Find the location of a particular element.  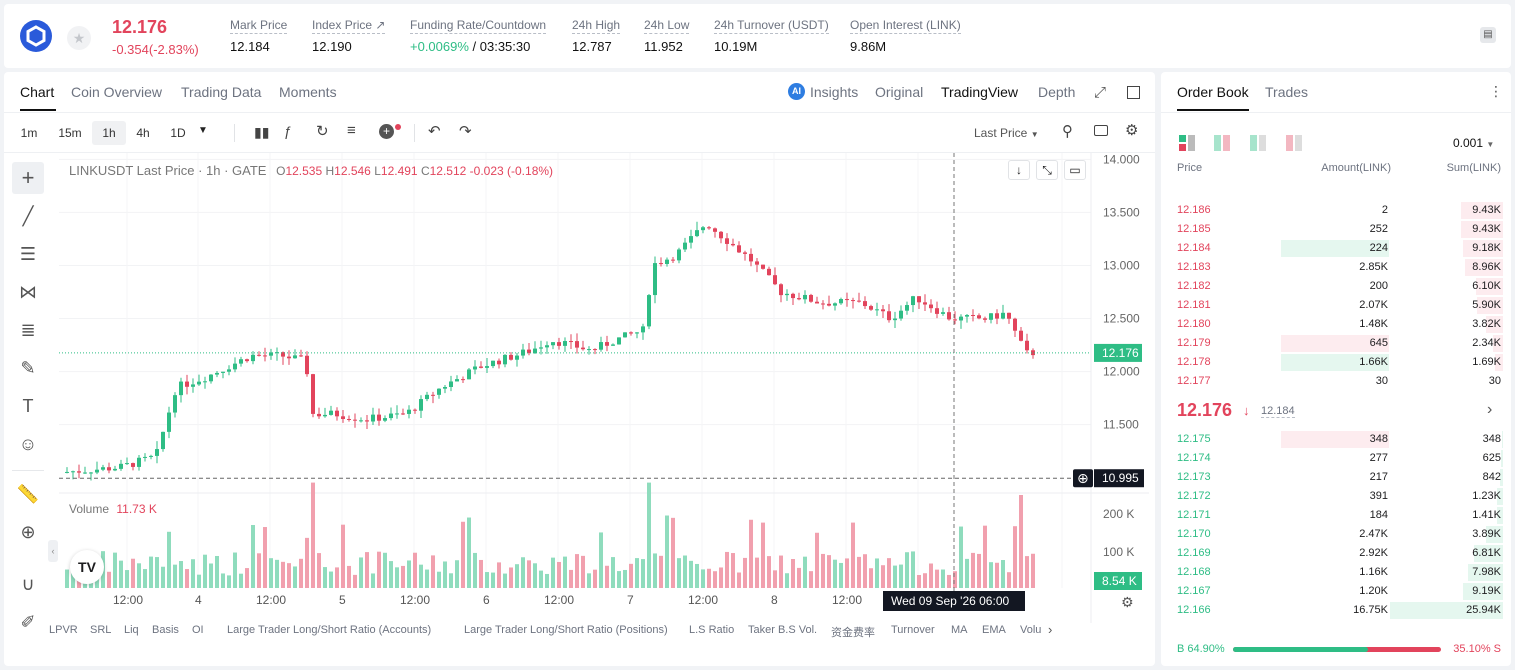

indicator-ema: EMA is located at coordinates (994, 630).